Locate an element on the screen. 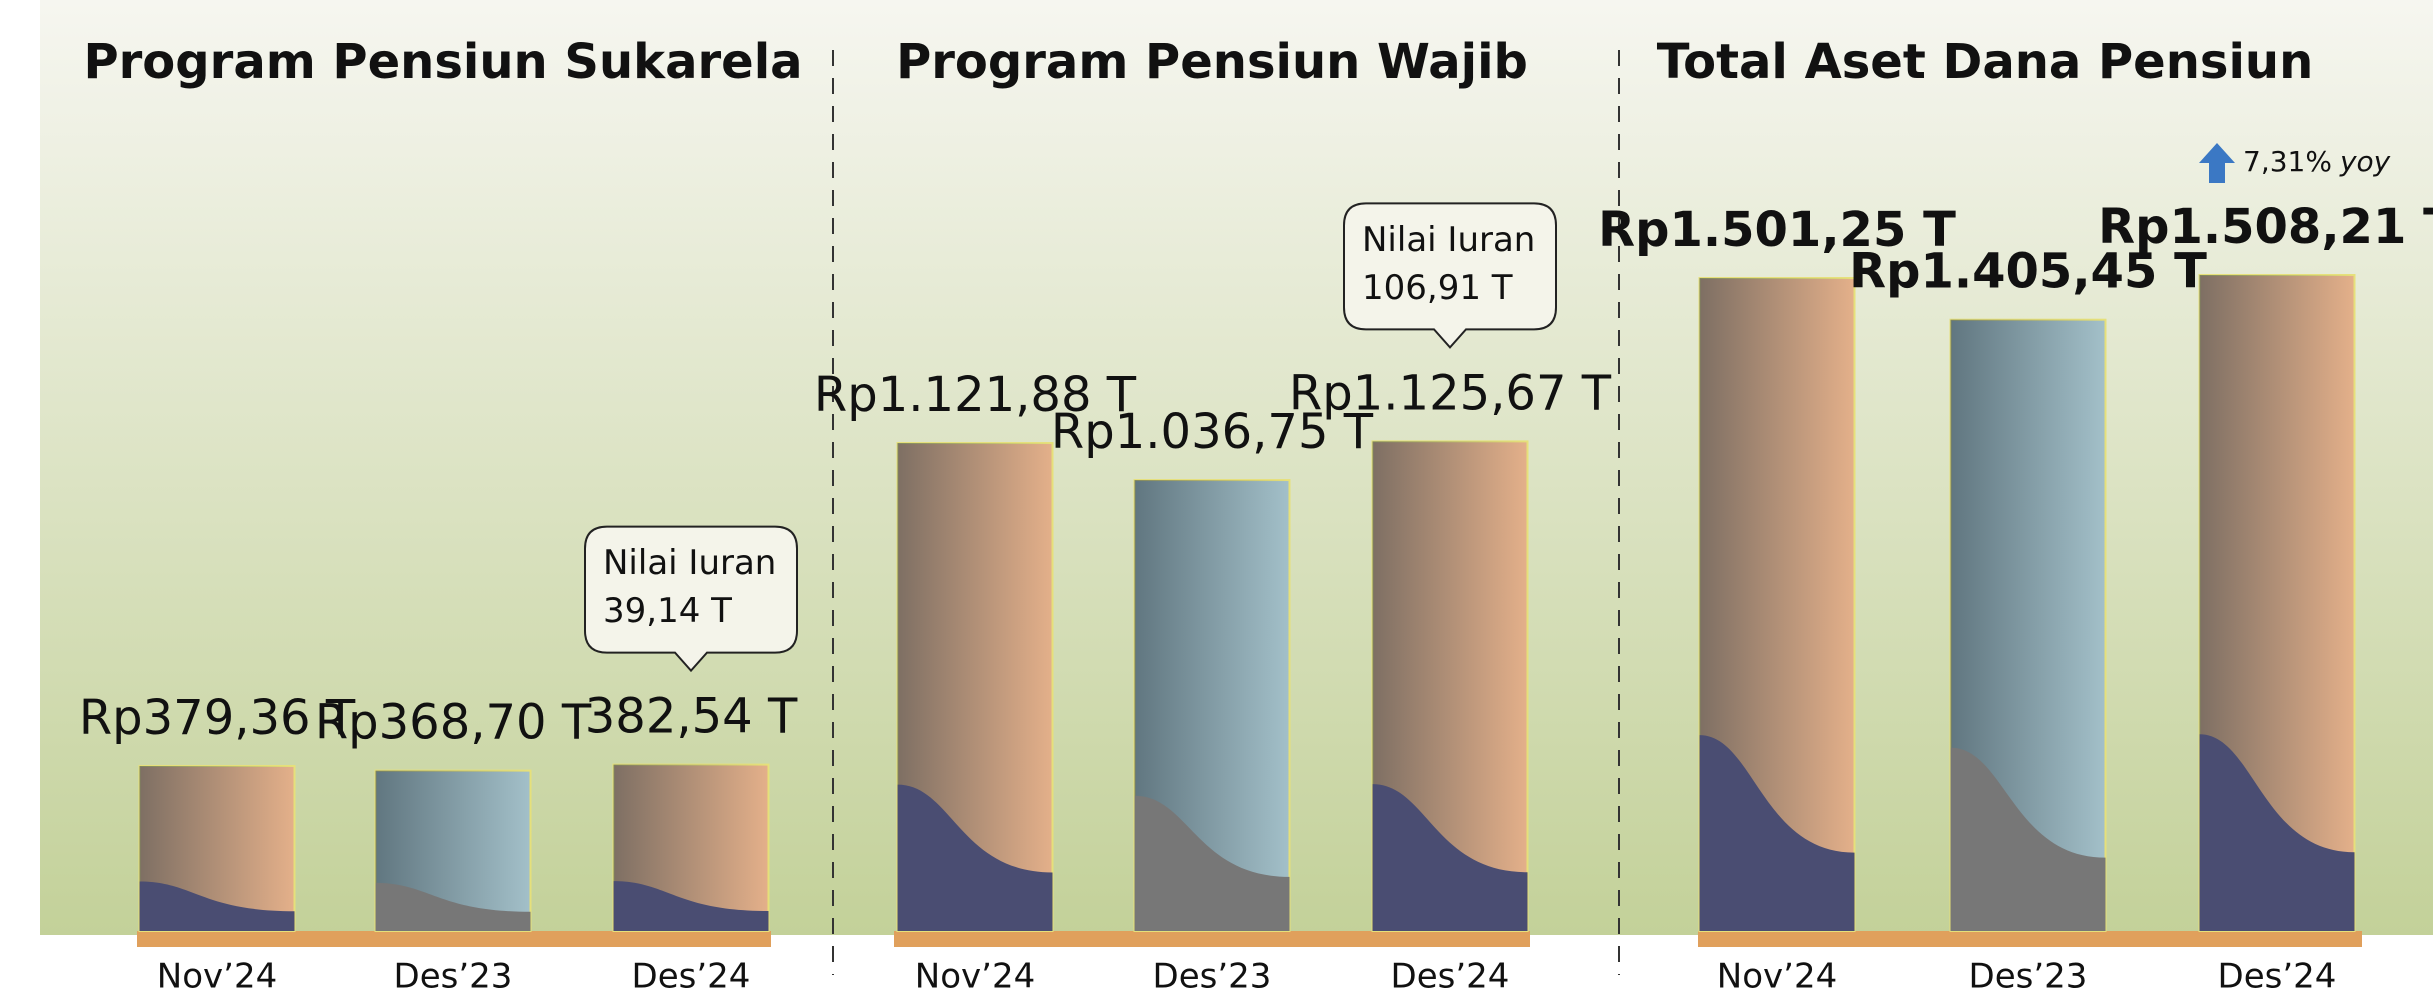 This screenshot has height=993, width=2433. callout-text: 39,14 T is located at coordinates (667, 611).